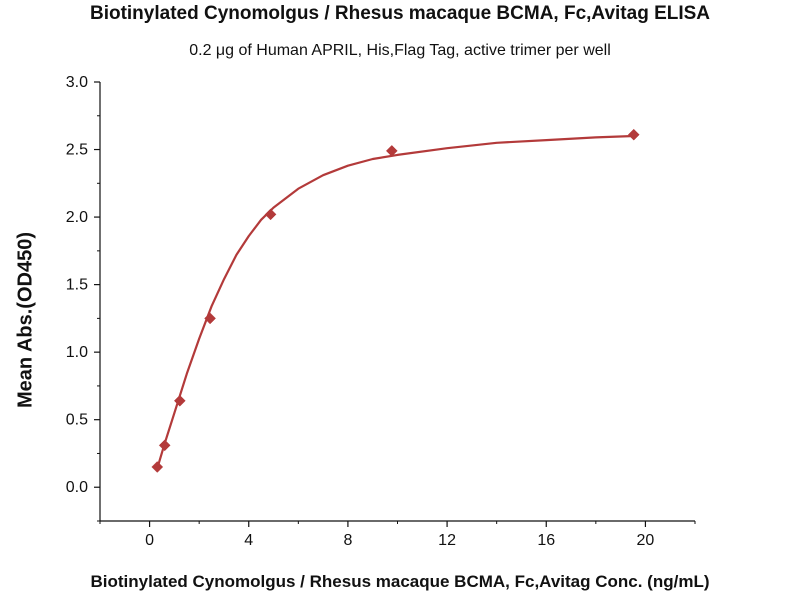 This screenshot has width=800, height=600. What do you see at coordinates (546, 540) in the screenshot?
I see `x-tick-label: 16` at bounding box center [546, 540].